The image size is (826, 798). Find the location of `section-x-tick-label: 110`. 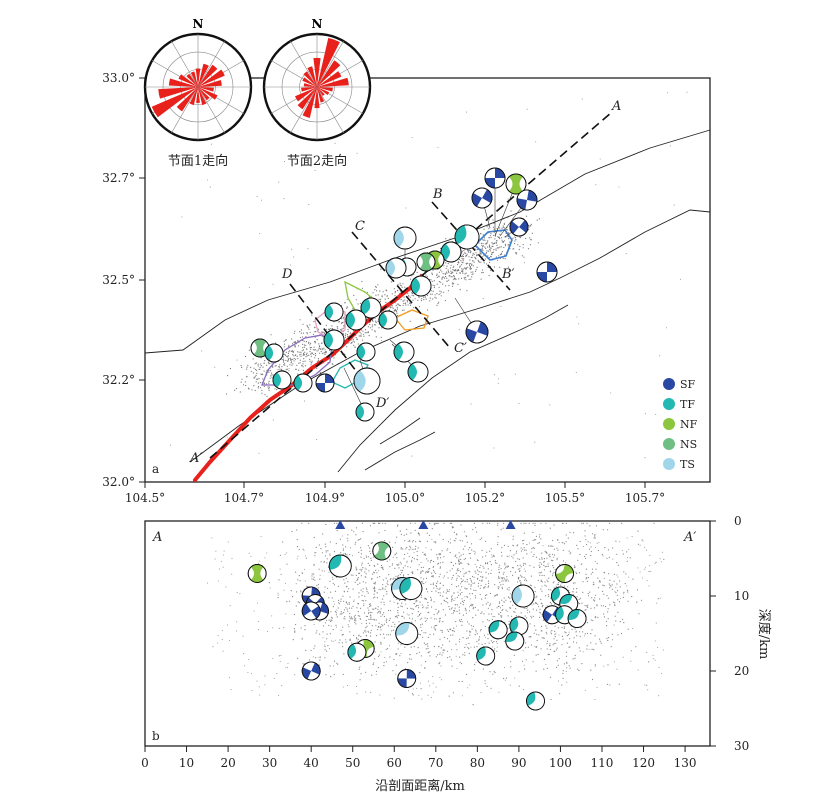

section-x-tick-label: 110 is located at coordinates (602, 763).